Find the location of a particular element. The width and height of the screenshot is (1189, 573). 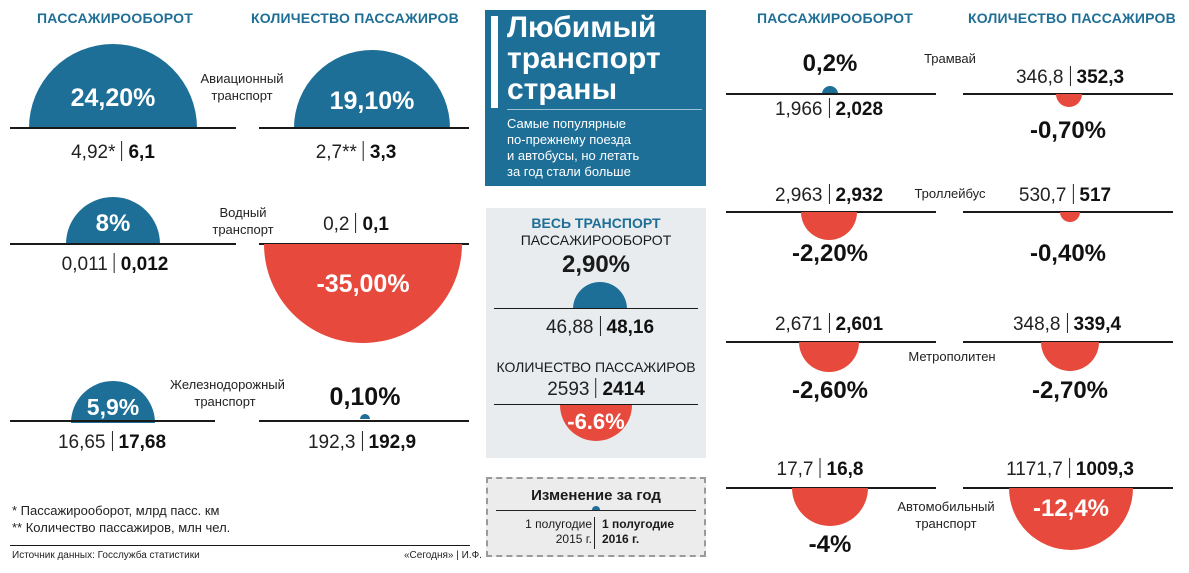

data-label: 0,2% is located at coordinates (830, 63).